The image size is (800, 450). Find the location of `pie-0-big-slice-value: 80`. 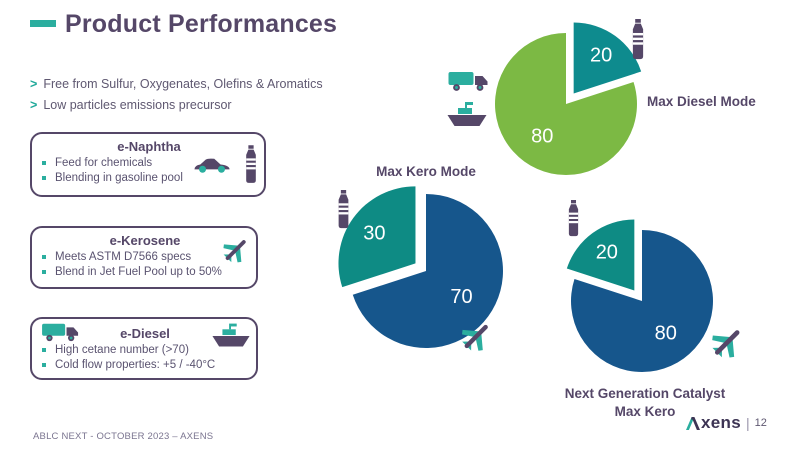

pie-0-big-slice-value: 80 is located at coordinates (542, 137).